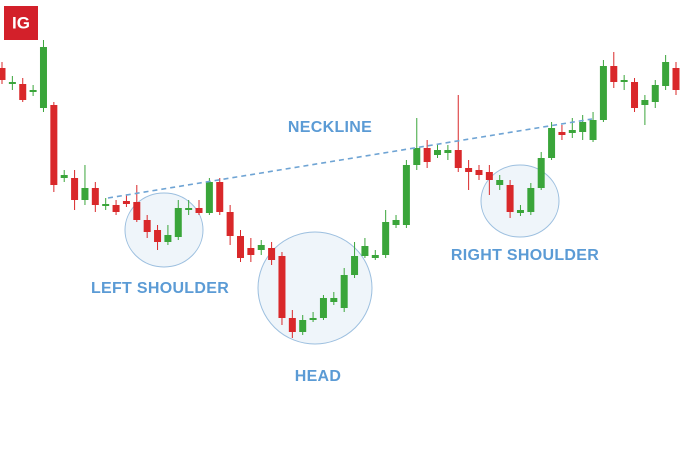 The height and width of the screenshot is (464, 680). Describe the element at coordinates (350, 158) in the screenshot. I see `neckline` at that location.